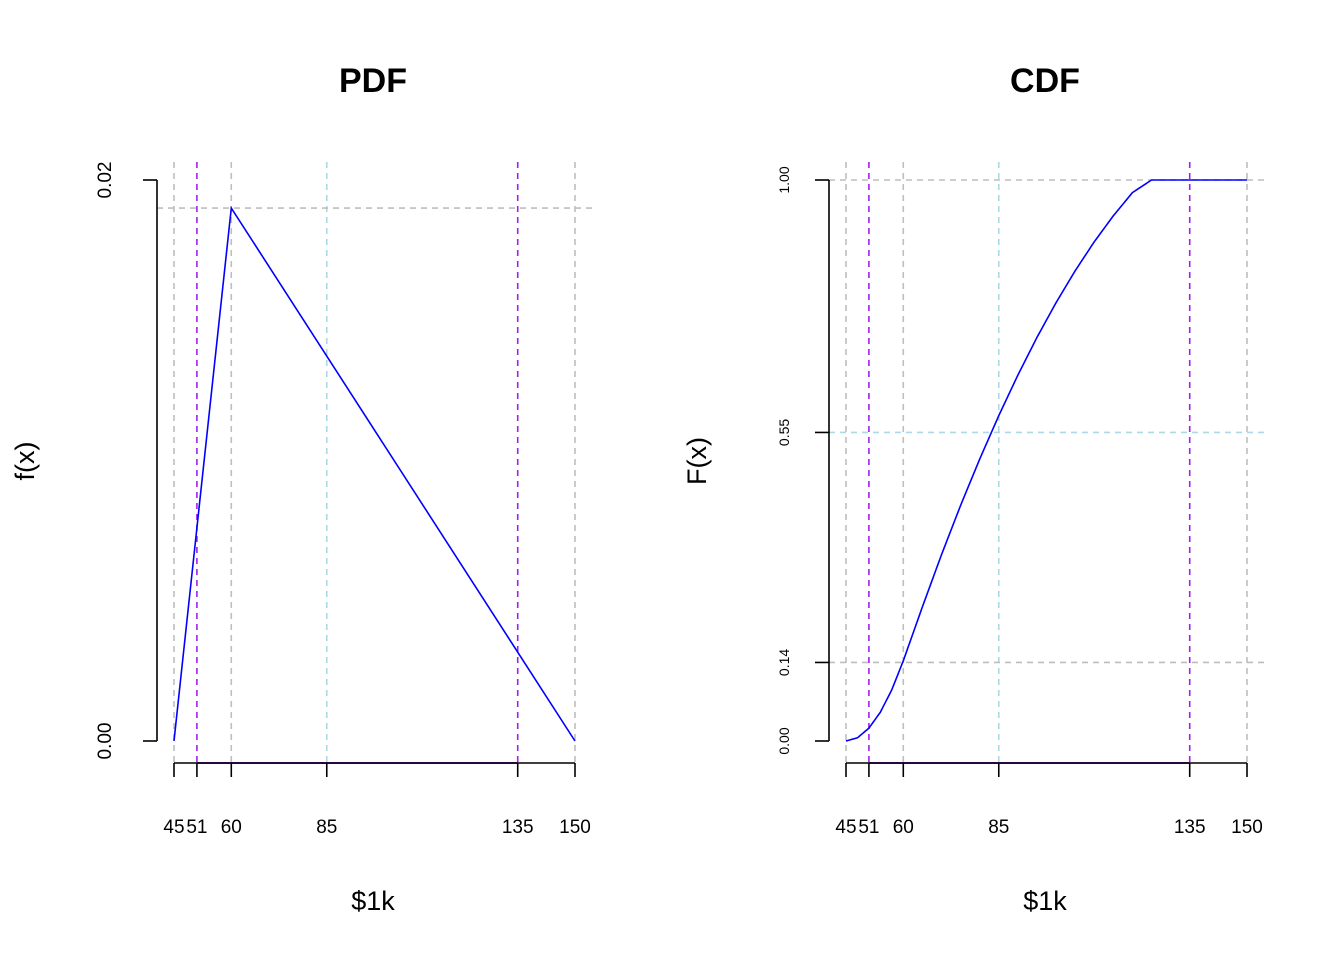 This screenshot has height=960, width=1344. I want to click on y-tick-label: 0.55, so click(784, 432).